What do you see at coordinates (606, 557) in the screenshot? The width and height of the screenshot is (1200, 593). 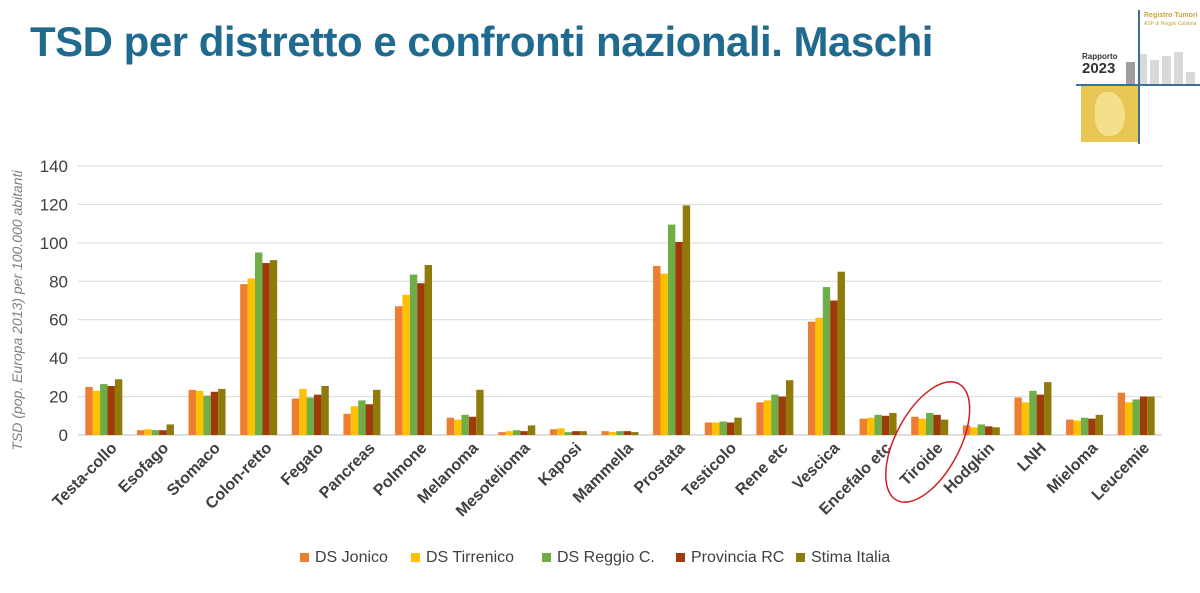 I see `legend-label: DS Reggio C.` at bounding box center [606, 557].